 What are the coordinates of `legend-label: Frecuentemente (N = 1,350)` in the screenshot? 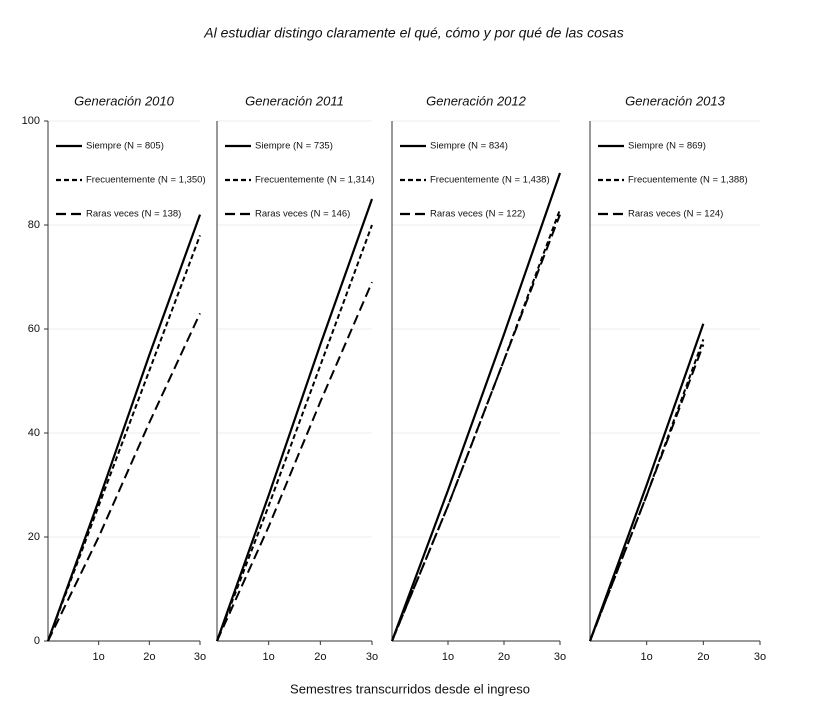 It's located at (146, 180).